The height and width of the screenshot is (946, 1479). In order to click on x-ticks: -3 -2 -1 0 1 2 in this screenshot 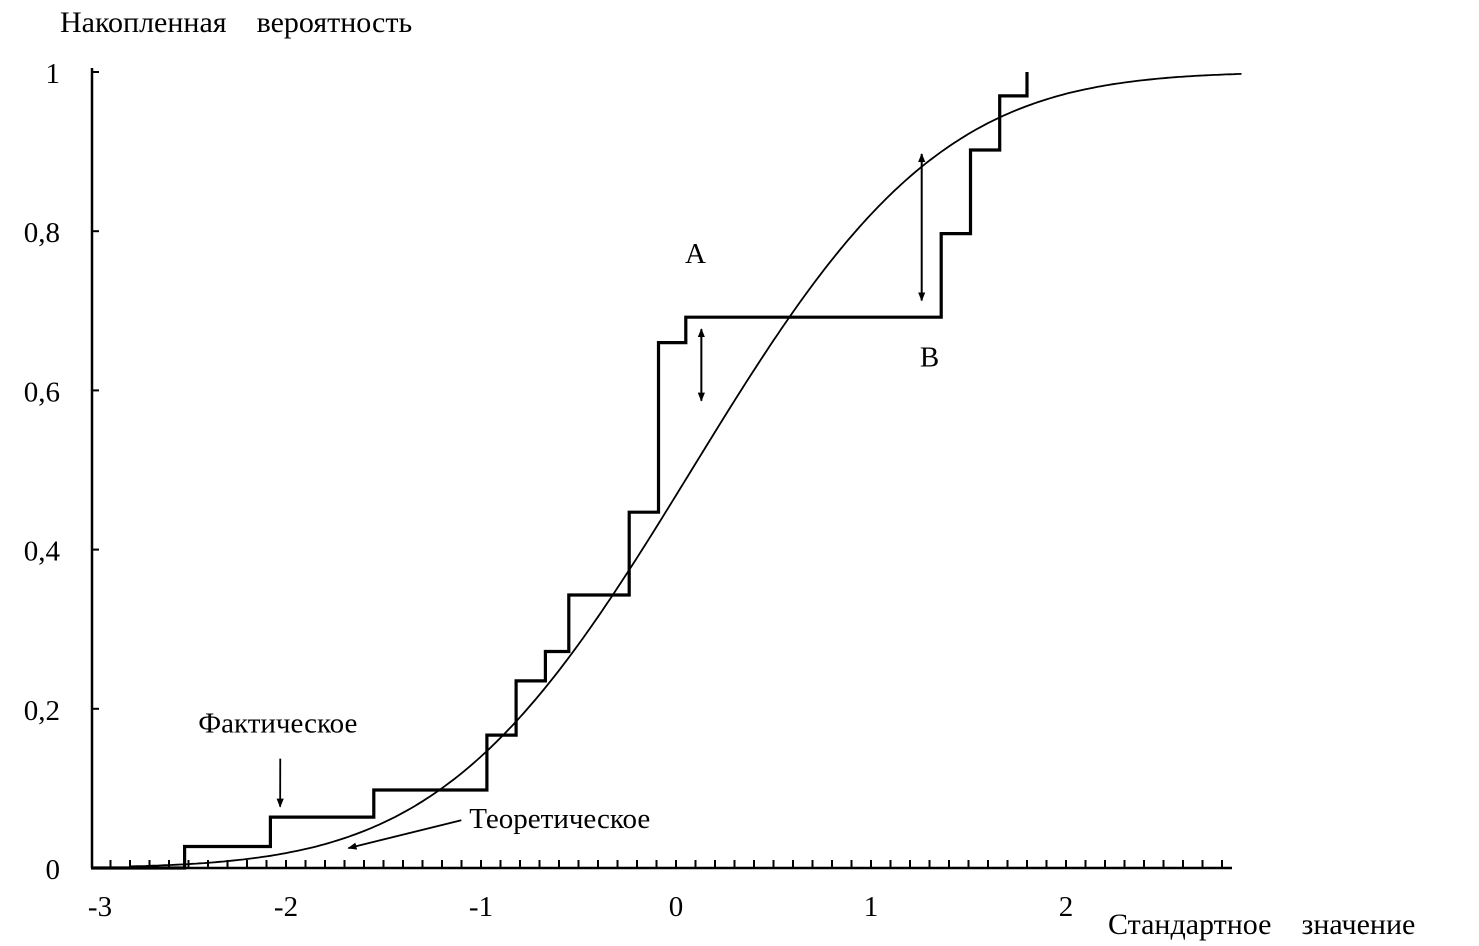, I will do `click(655, 891)`.